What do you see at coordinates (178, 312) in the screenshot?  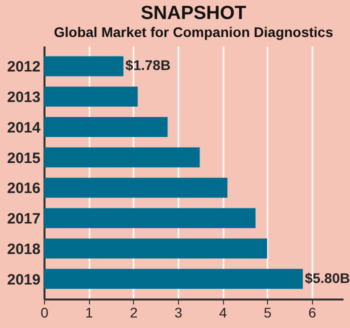 I see `x-tick-label: 3` at bounding box center [178, 312].